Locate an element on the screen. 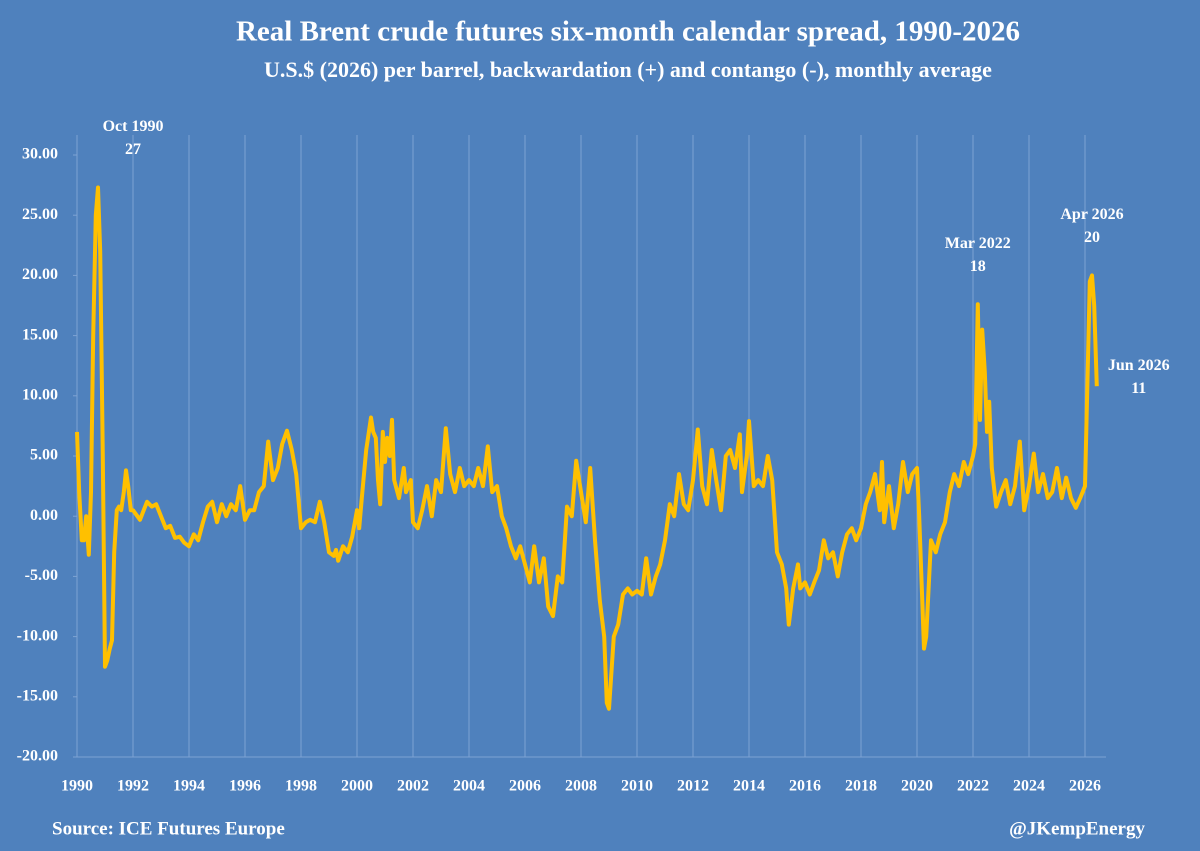 The image size is (1200, 851). source: Source: ICE Futures Europe is located at coordinates (168, 828).